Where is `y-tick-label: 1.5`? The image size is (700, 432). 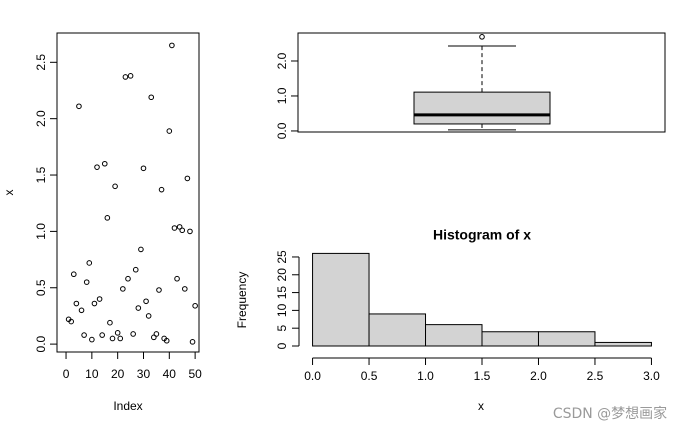
y-tick-label: 1.5 is located at coordinates (41, 174).